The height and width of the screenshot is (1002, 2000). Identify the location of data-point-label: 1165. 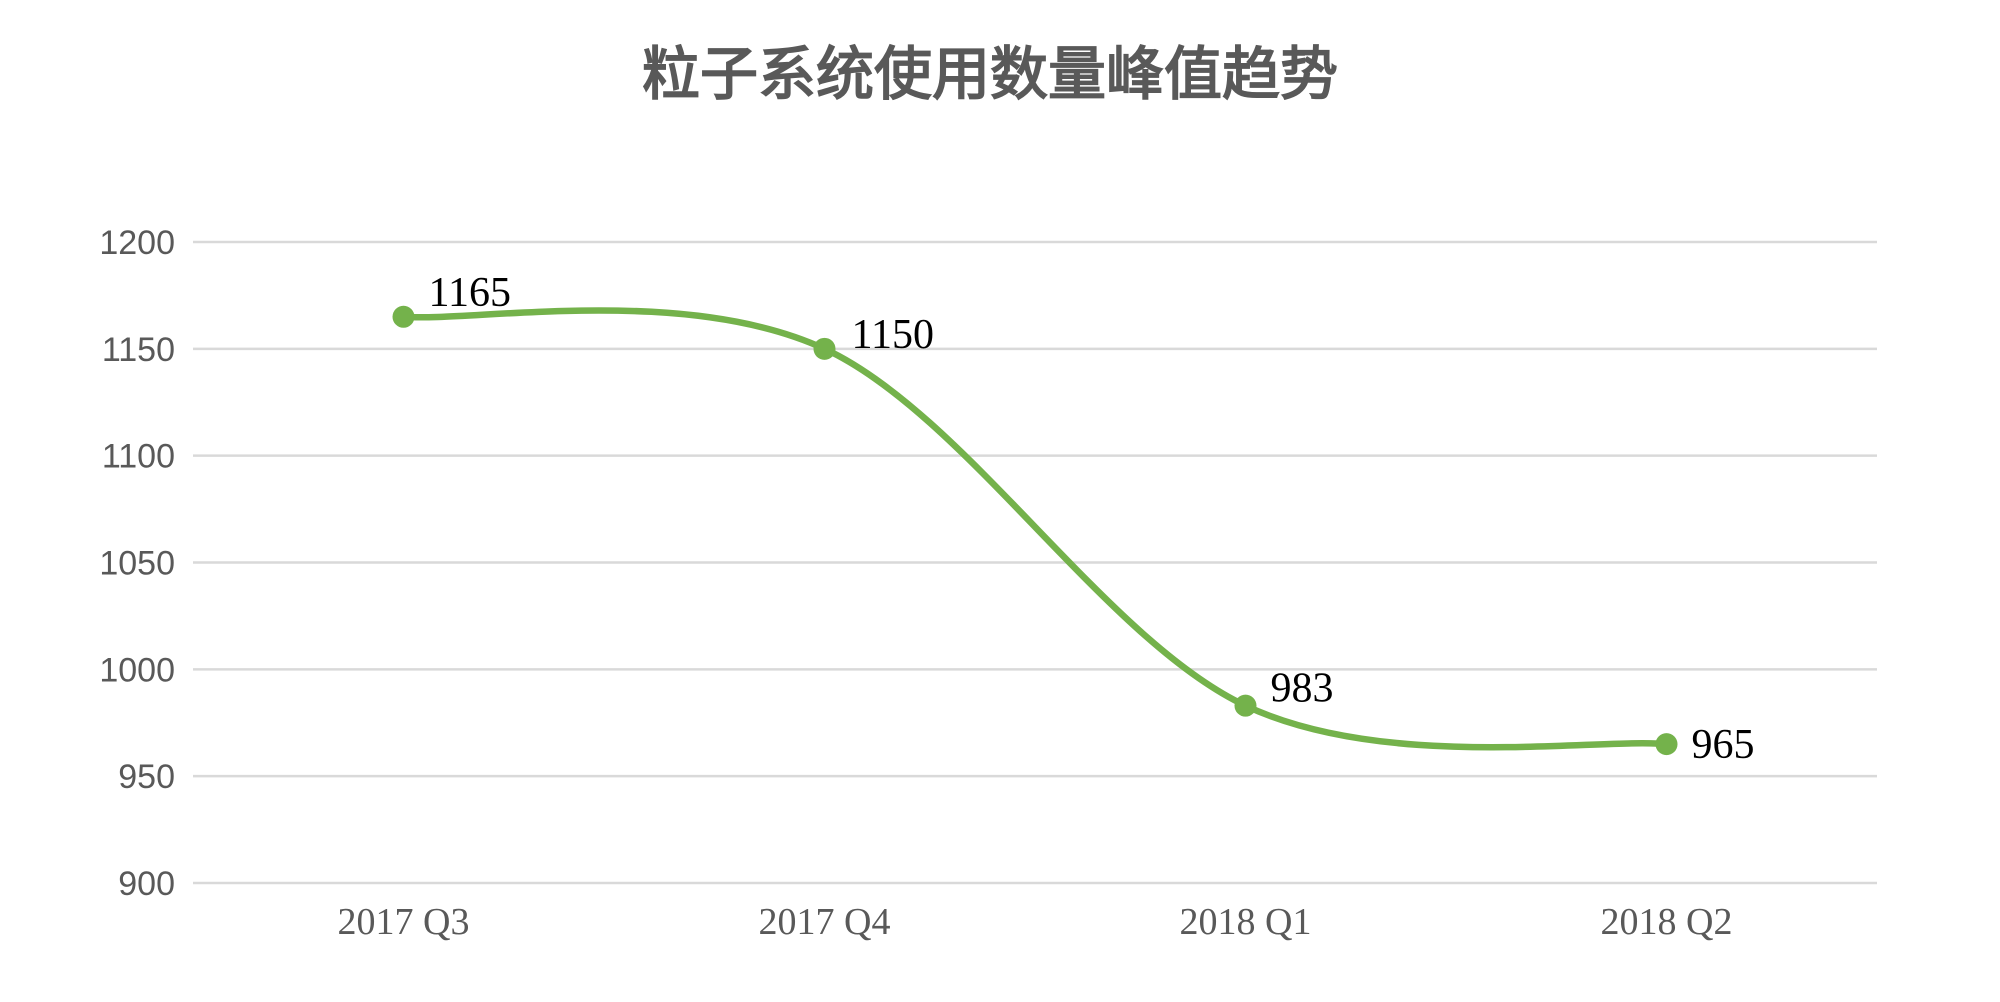
(470, 293).